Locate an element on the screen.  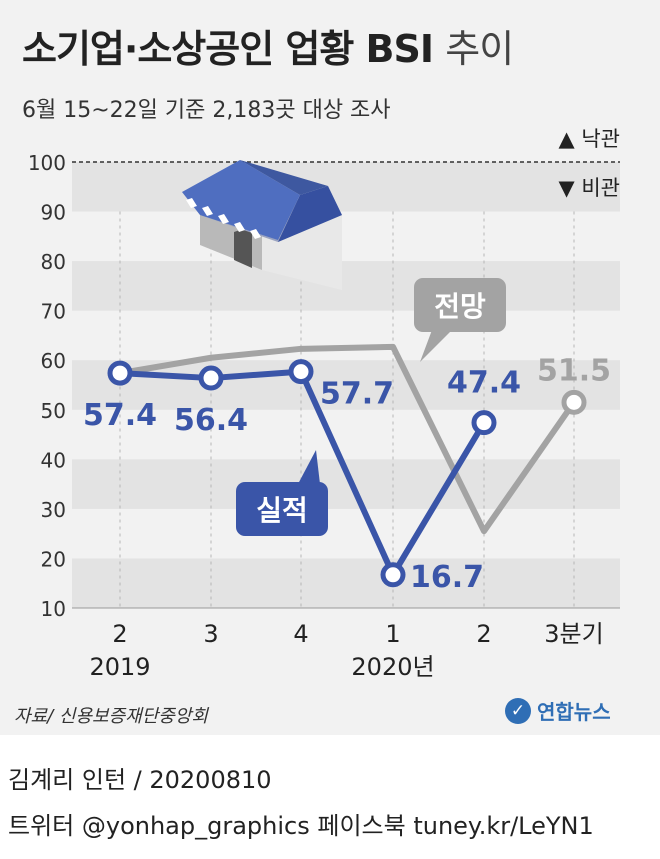
y-tick-label: 80 is located at coordinates (53, 262).